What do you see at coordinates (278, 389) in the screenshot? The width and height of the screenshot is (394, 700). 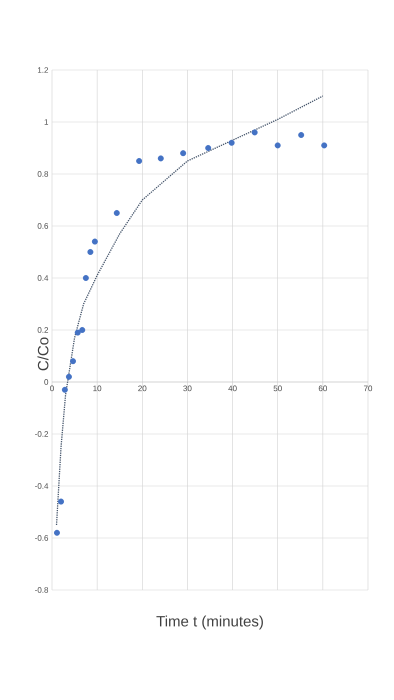 I see `x-tick-label: 50` at bounding box center [278, 389].